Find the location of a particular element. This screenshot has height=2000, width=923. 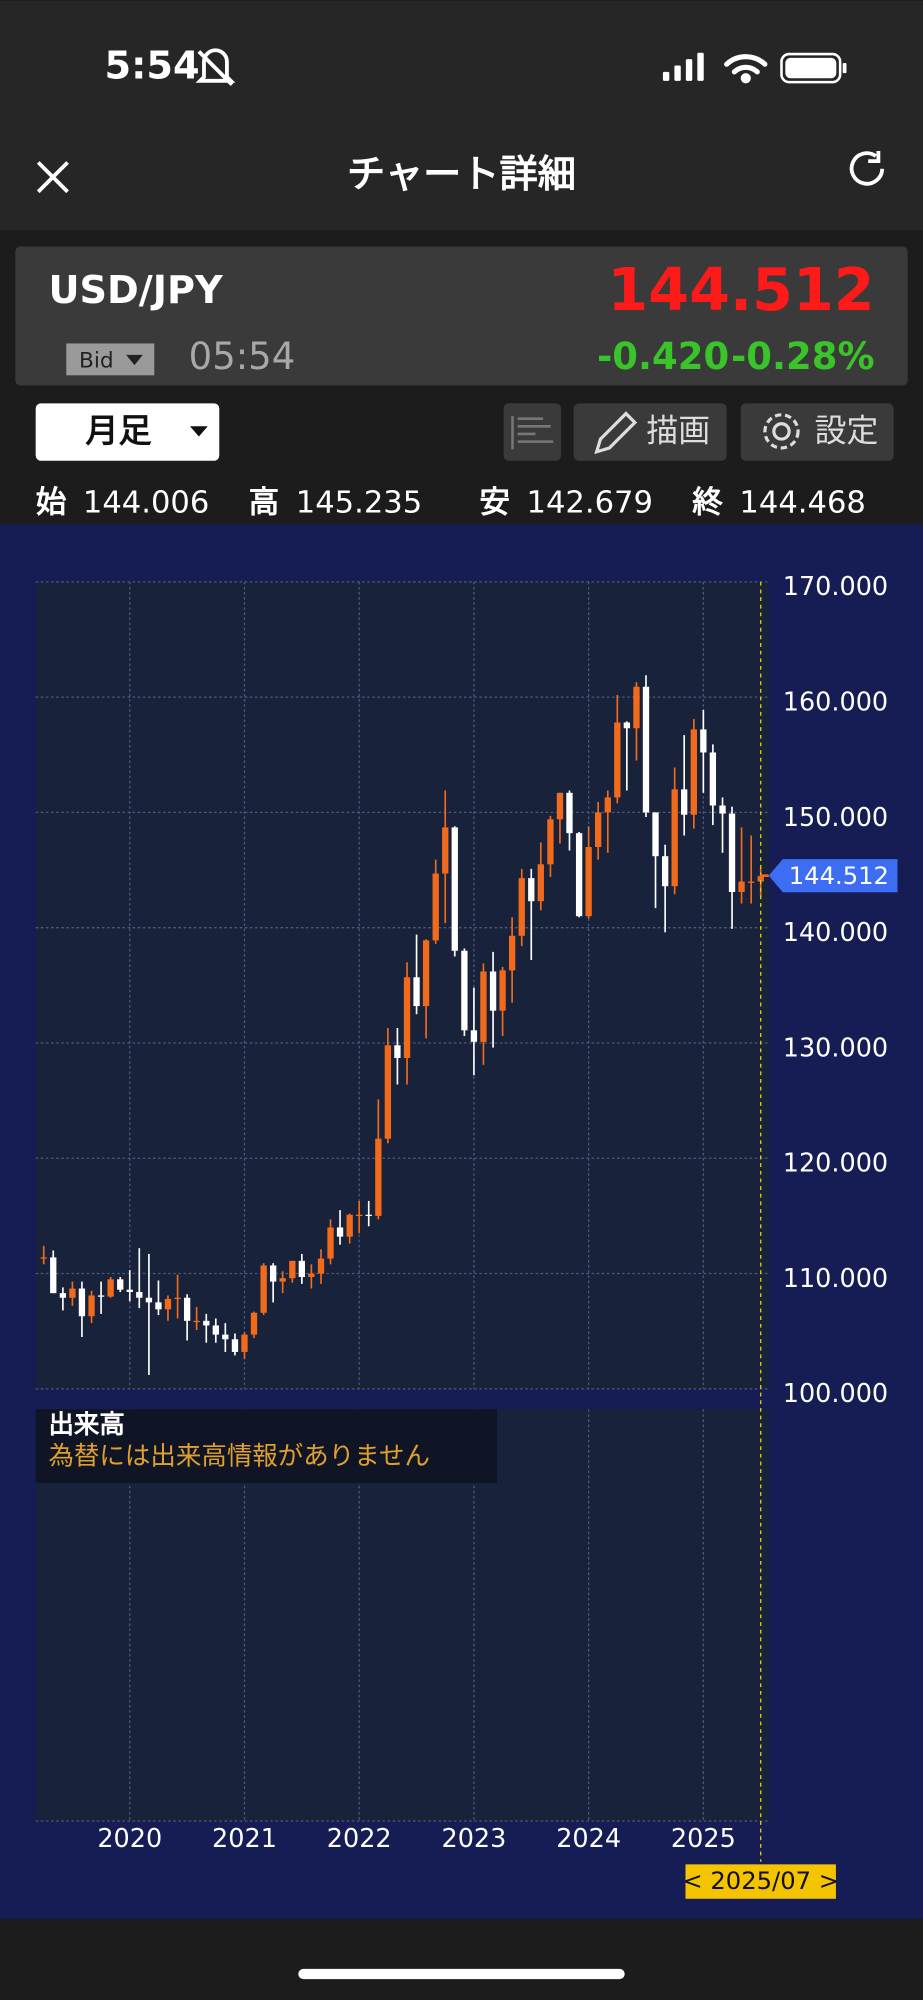

period-dropdown is located at coordinates (127, 432).